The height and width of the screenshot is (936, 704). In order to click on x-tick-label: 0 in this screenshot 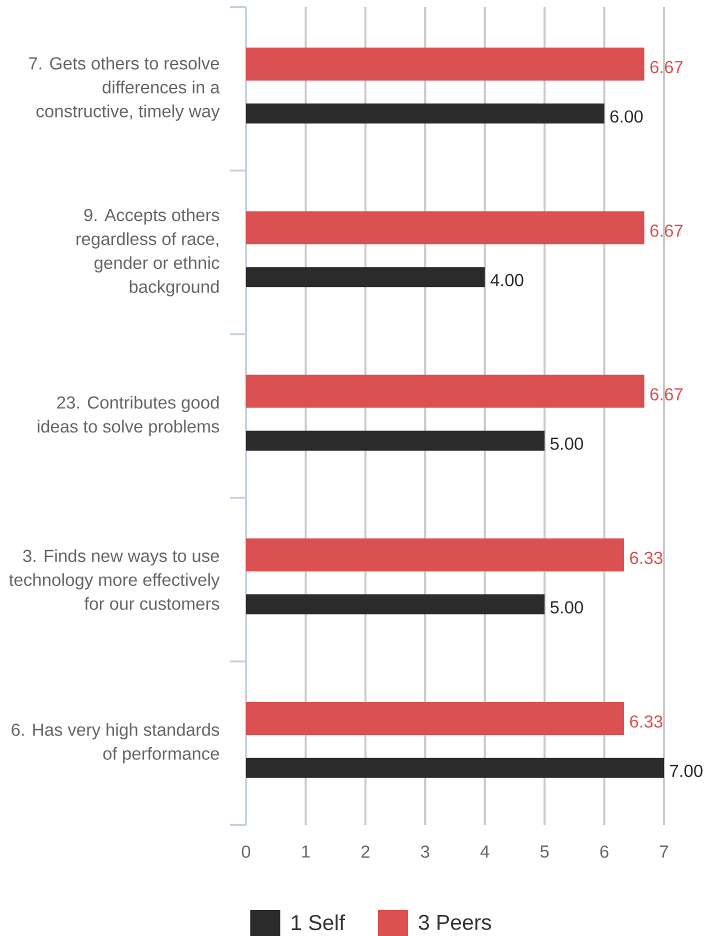, I will do `click(246, 852)`.